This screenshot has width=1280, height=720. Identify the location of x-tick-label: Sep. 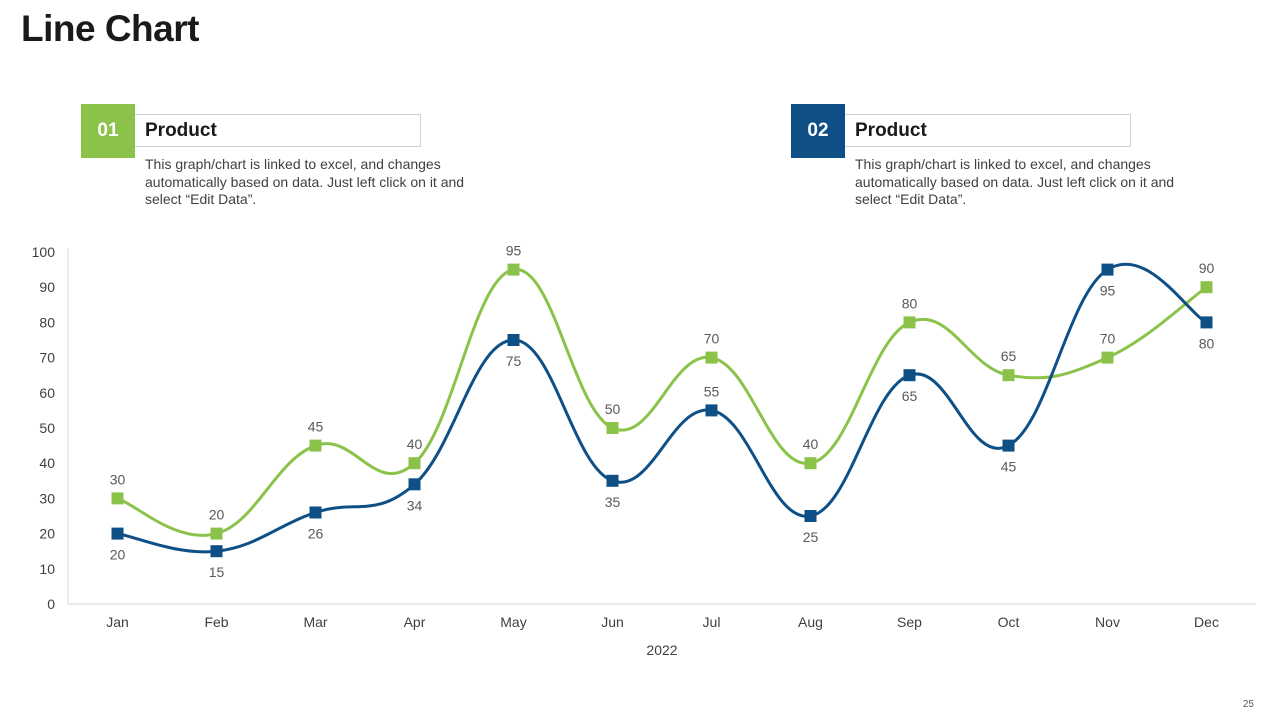
(909, 622).